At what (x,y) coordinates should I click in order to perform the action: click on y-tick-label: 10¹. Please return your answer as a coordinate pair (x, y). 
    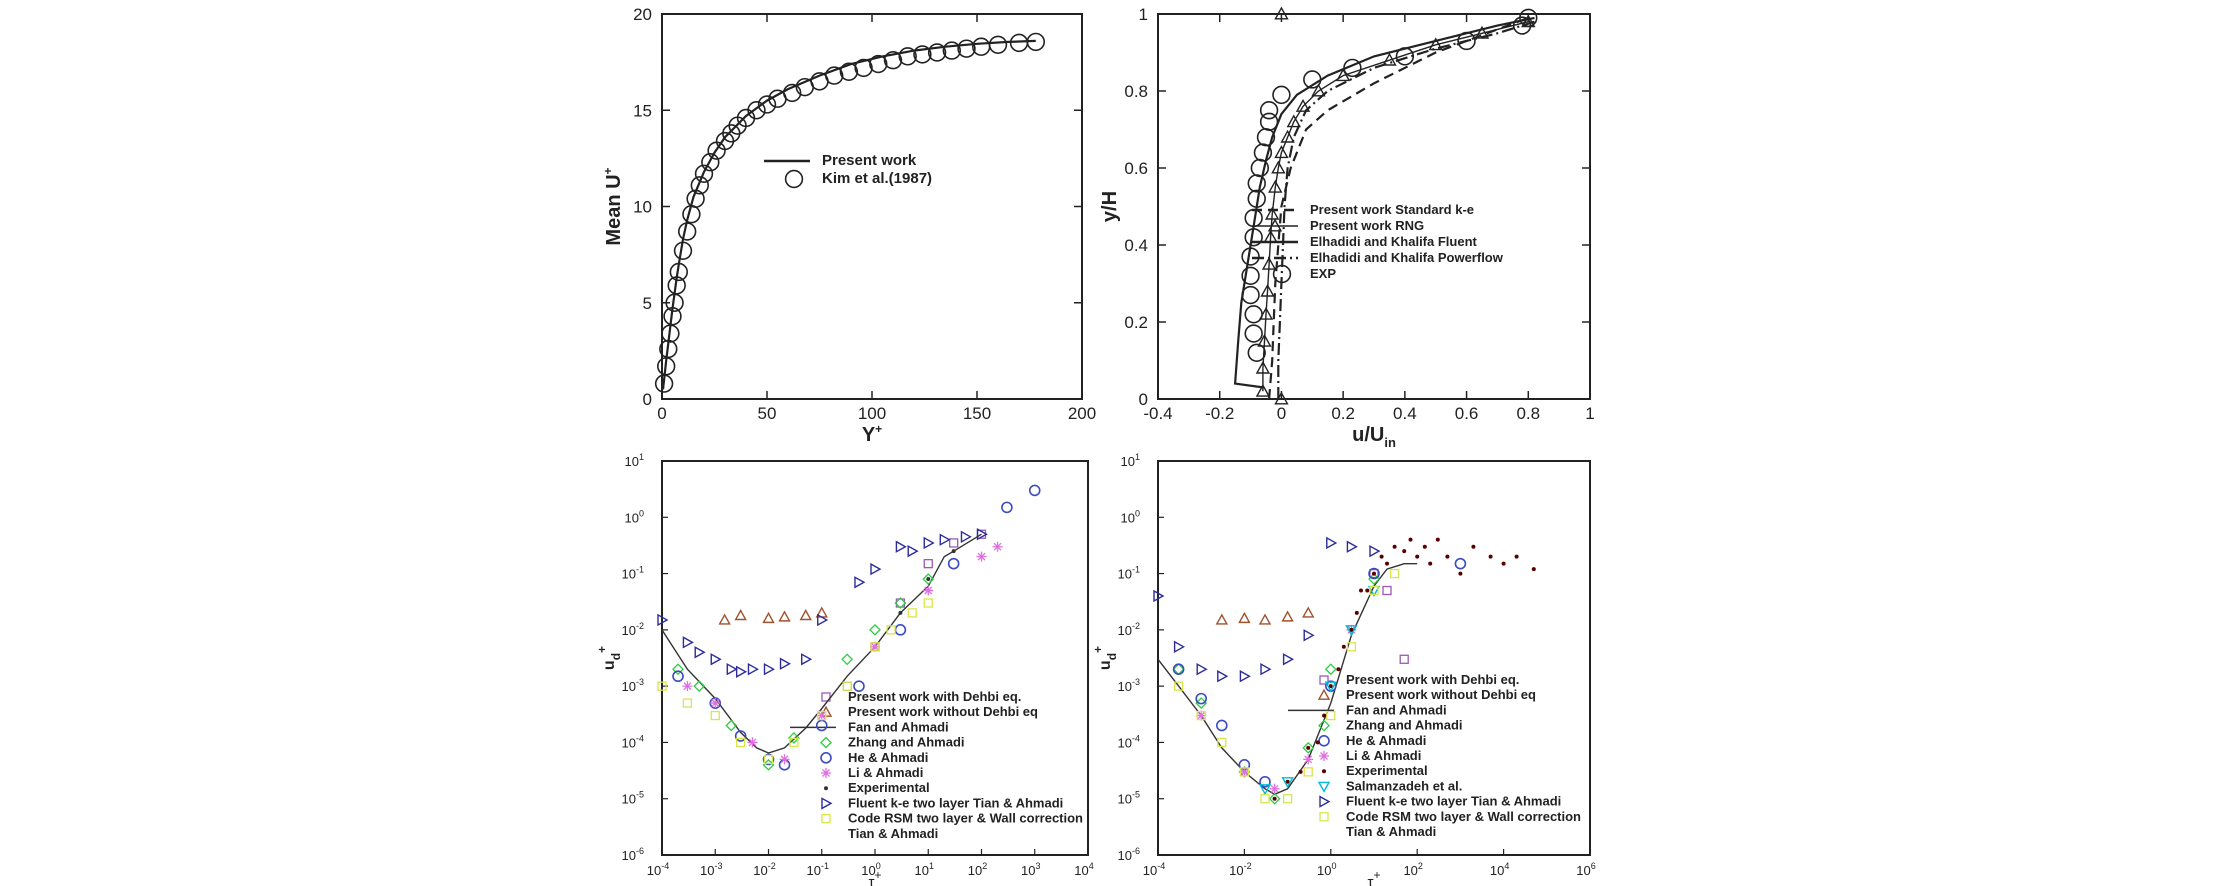
    Looking at the image, I should click on (1130, 460).